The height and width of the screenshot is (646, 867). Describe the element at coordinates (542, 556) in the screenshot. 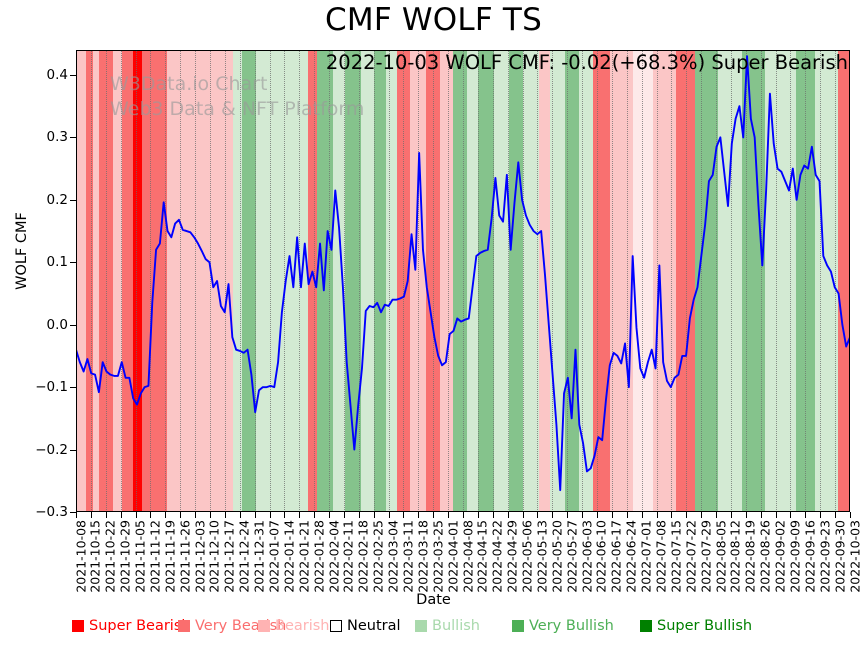

I see `x-tick-label: 2022-05-13` at that location.